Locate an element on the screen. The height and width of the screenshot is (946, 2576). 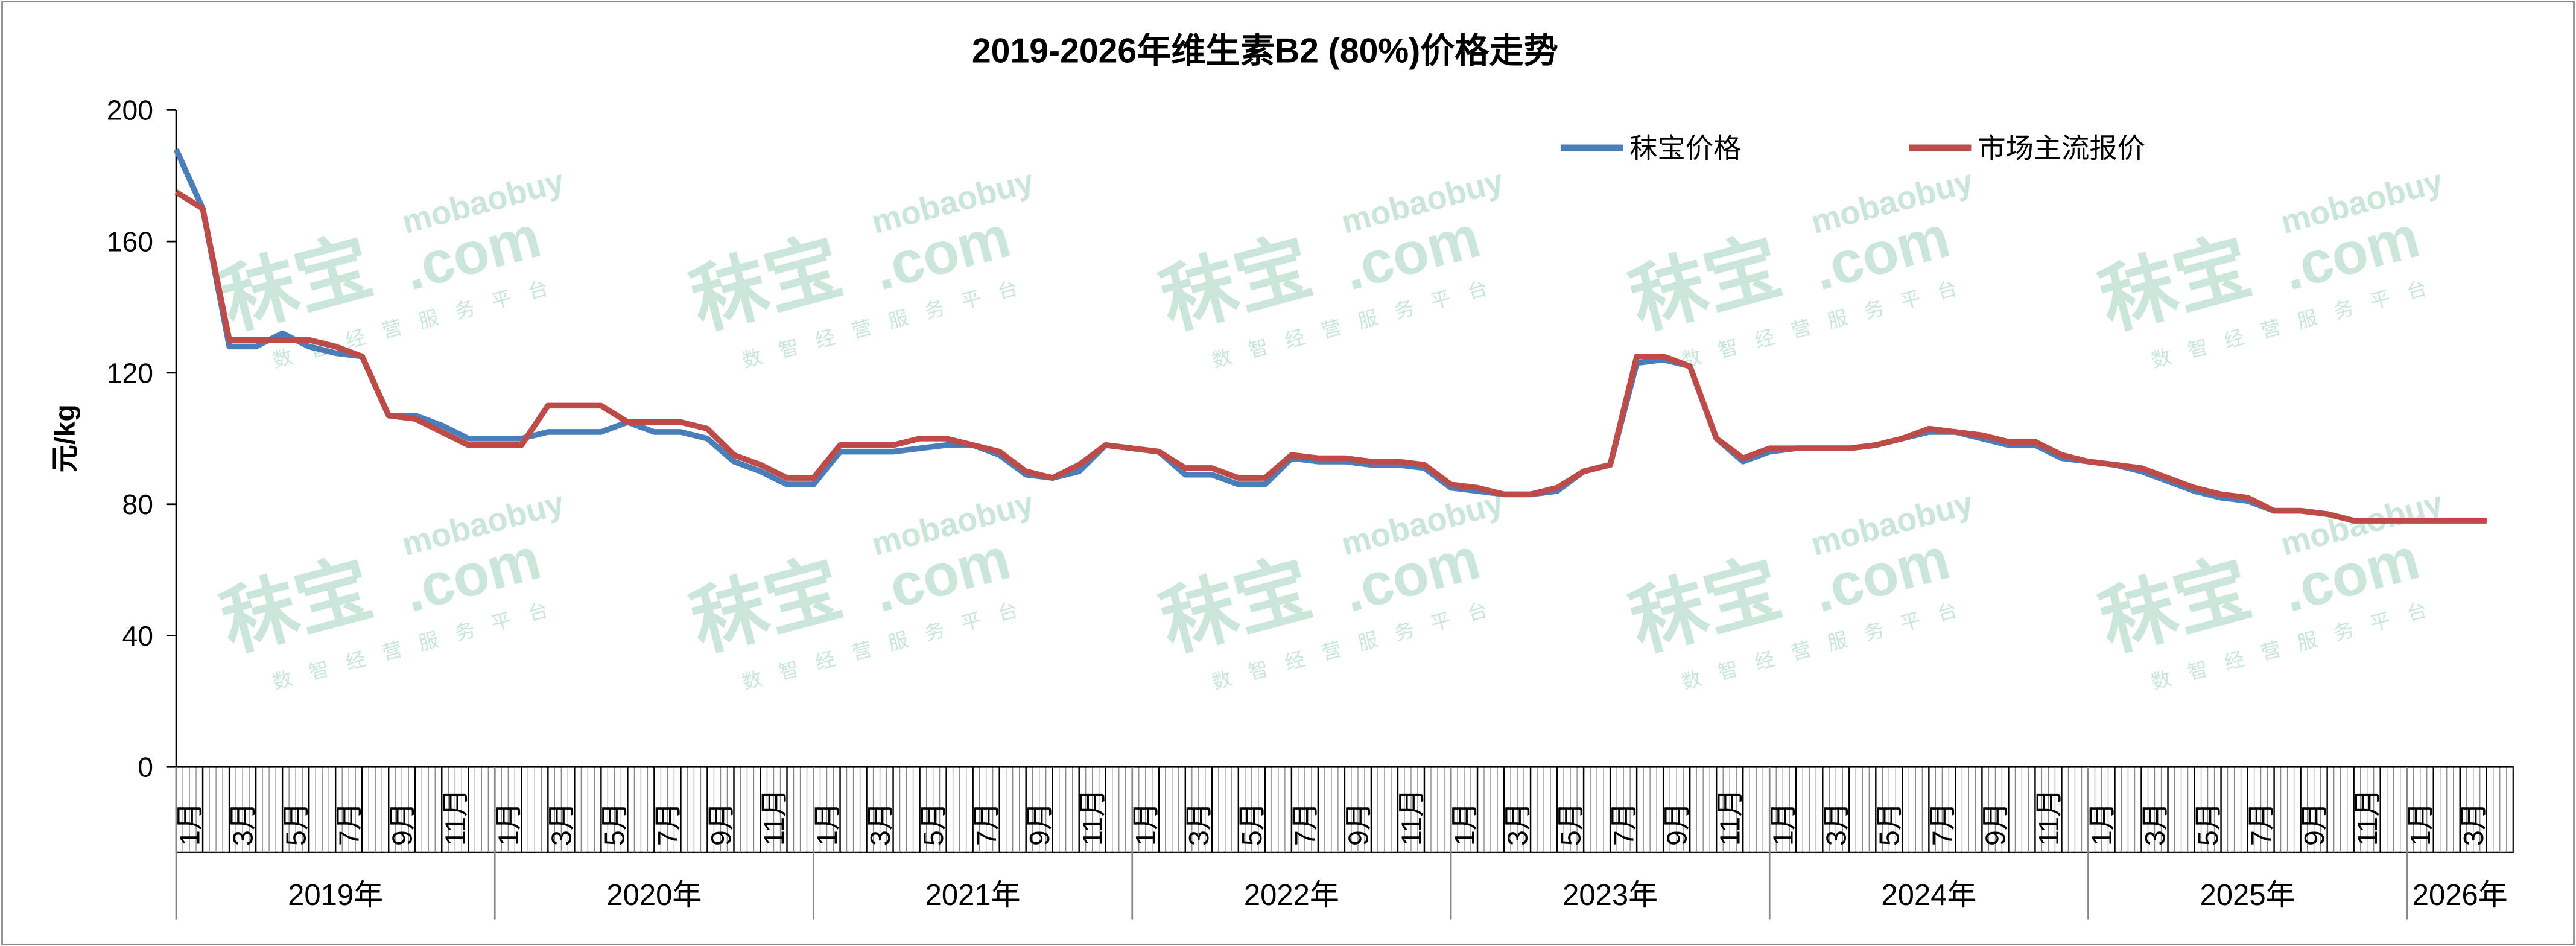
year-label: 2024年 is located at coordinates (1928, 895).